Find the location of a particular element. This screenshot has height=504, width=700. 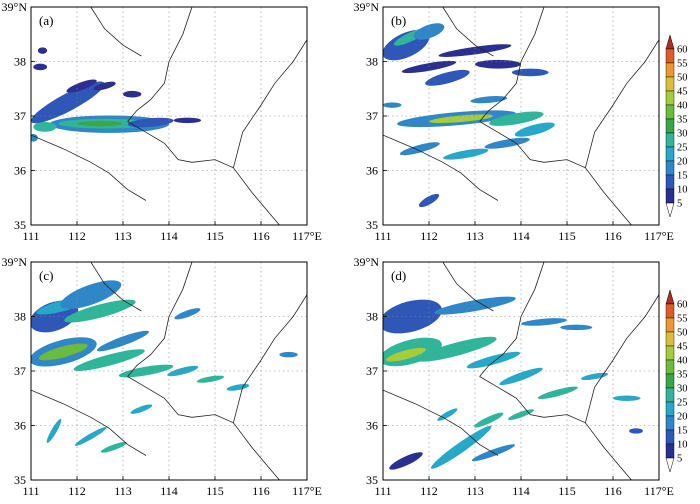

colorbar-cap-bottom is located at coordinates (670, 210).